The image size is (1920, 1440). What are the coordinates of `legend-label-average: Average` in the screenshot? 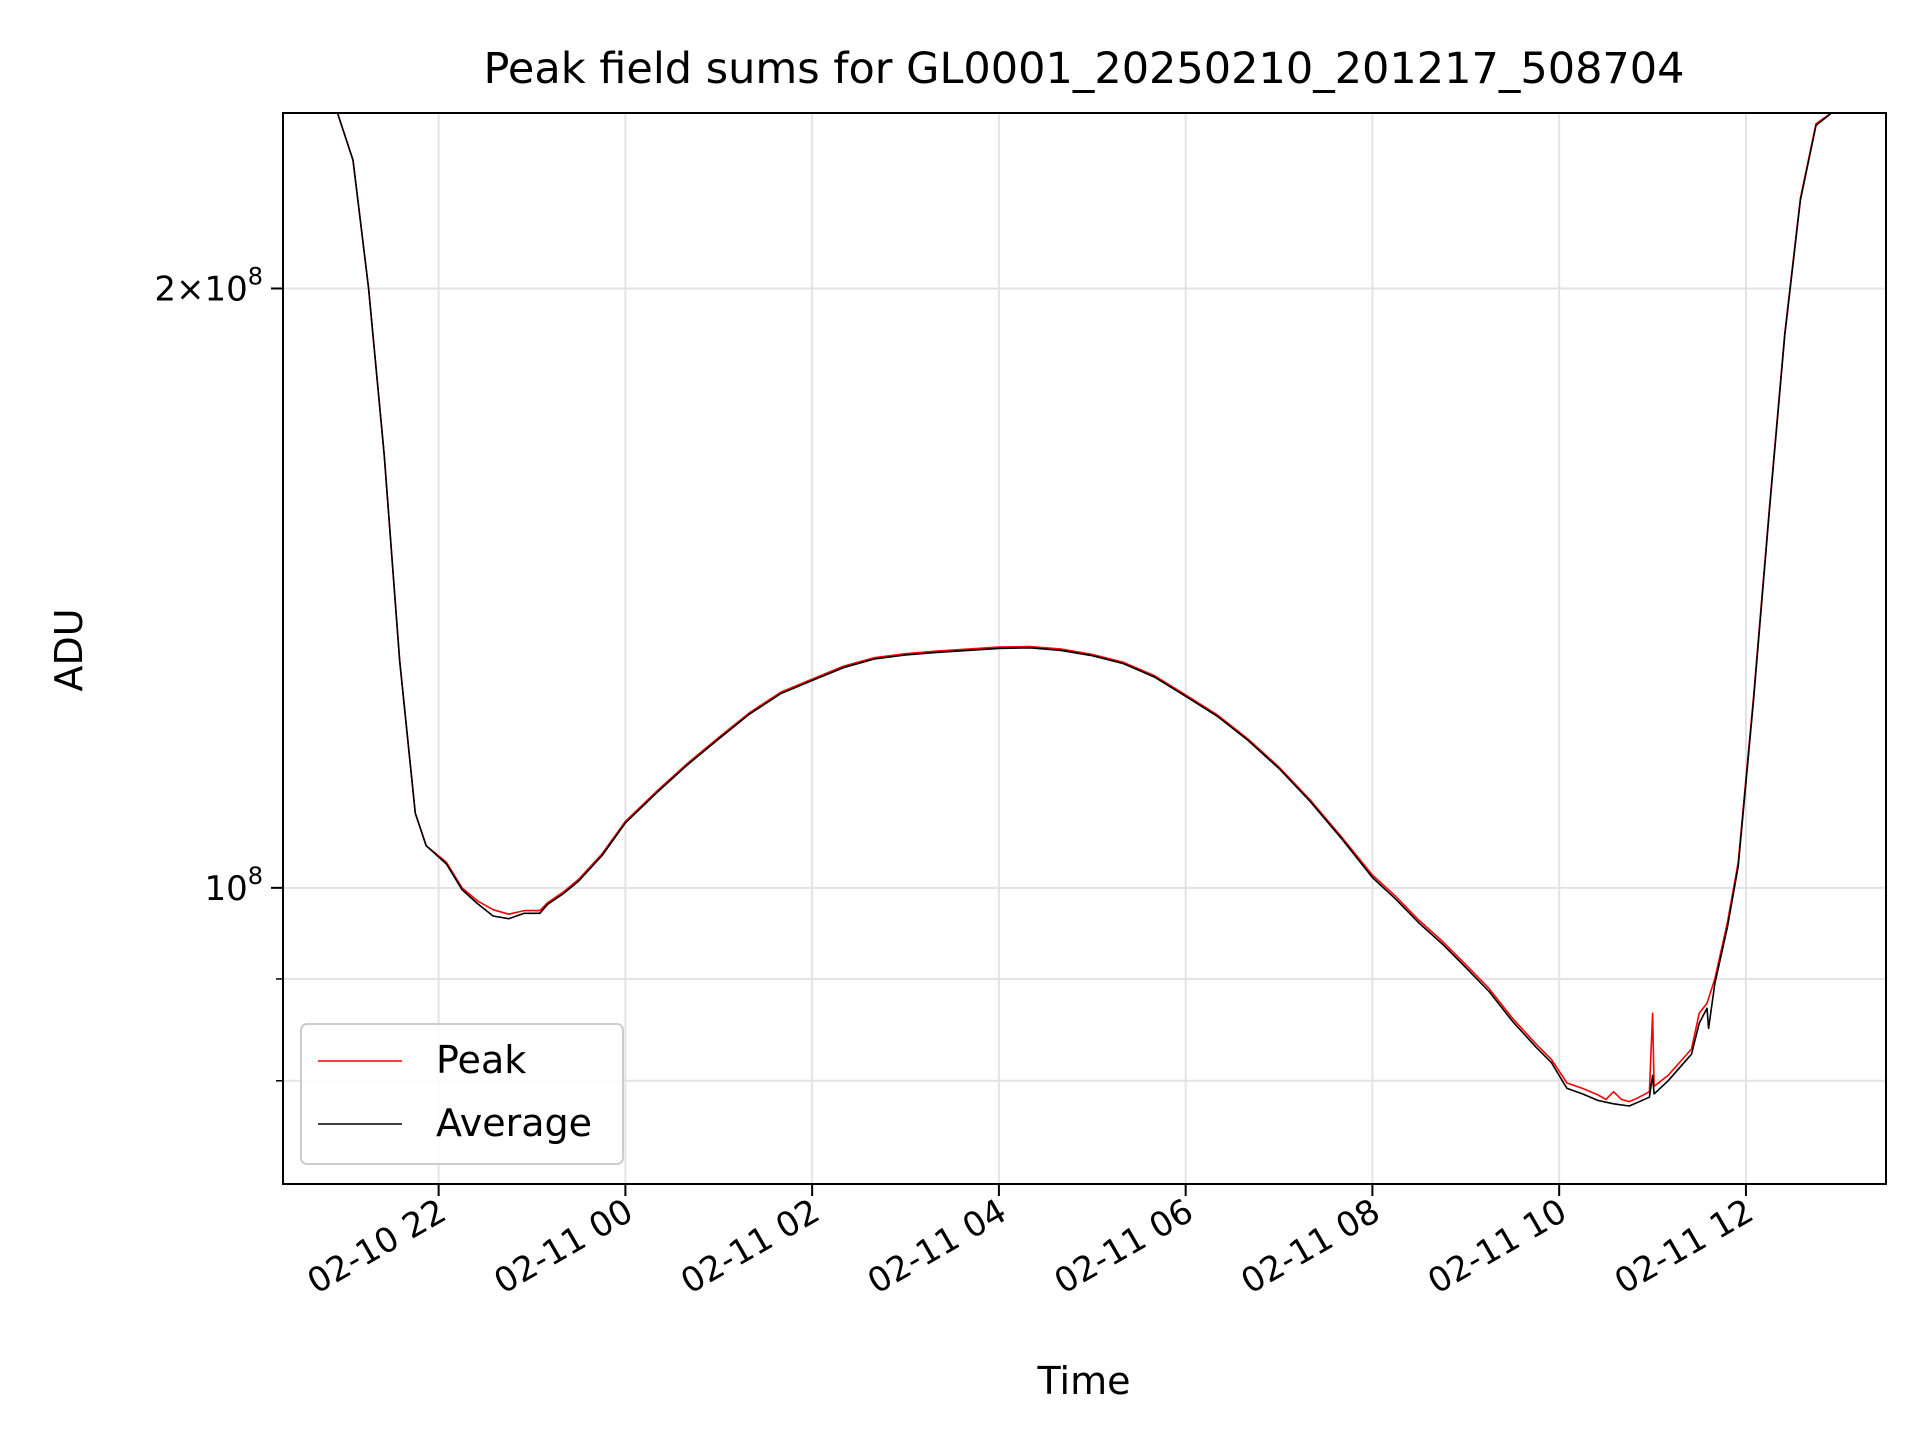 It's located at (514, 1123).